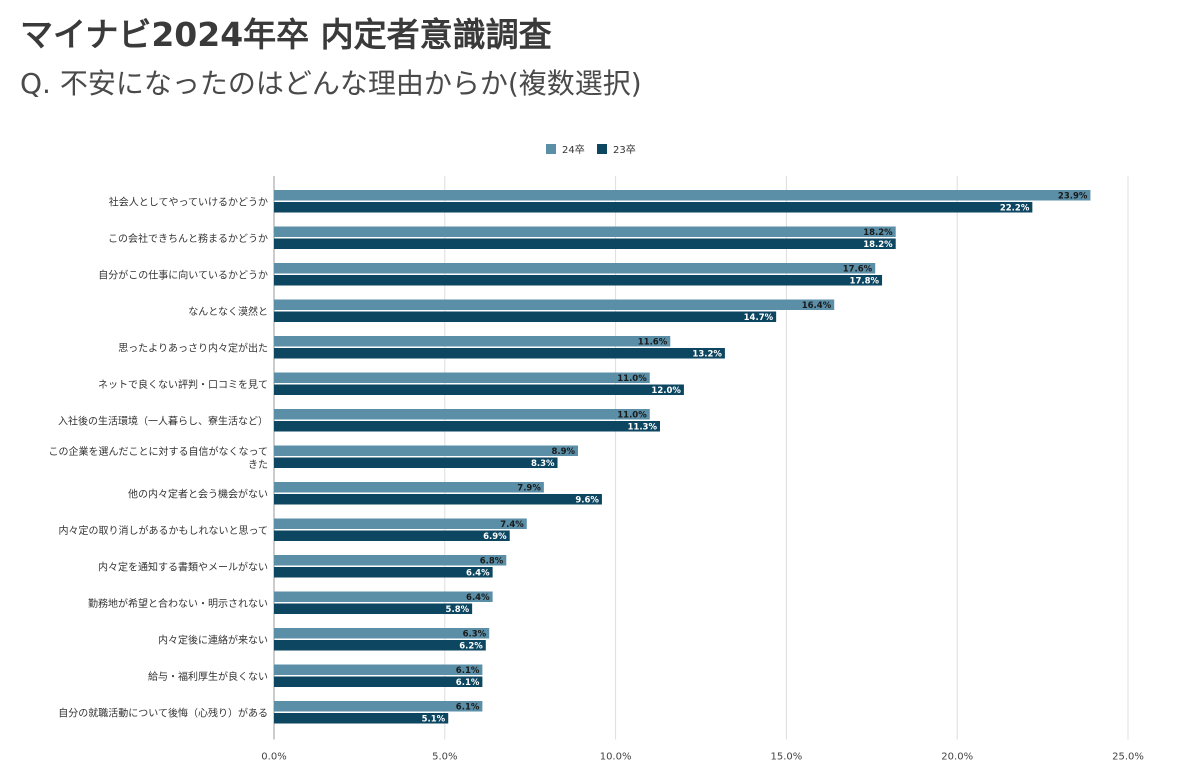 The width and height of the screenshot is (1200, 771). Describe the element at coordinates (188, 201) in the screenshot. I see `category-label: 社会人としてやっていけるかどうか` at that location.